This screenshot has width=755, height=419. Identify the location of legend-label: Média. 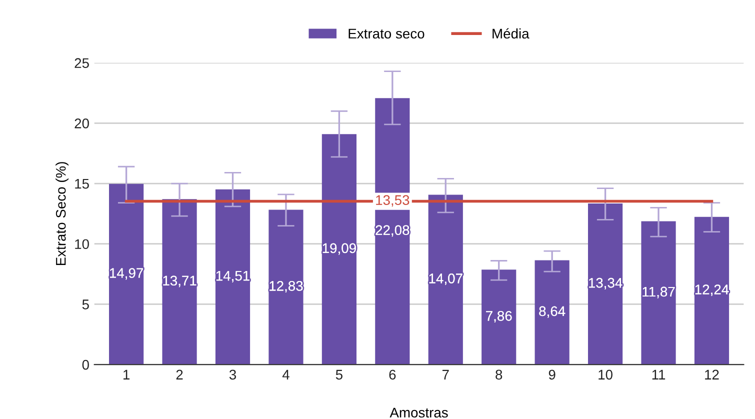
(511, 33).